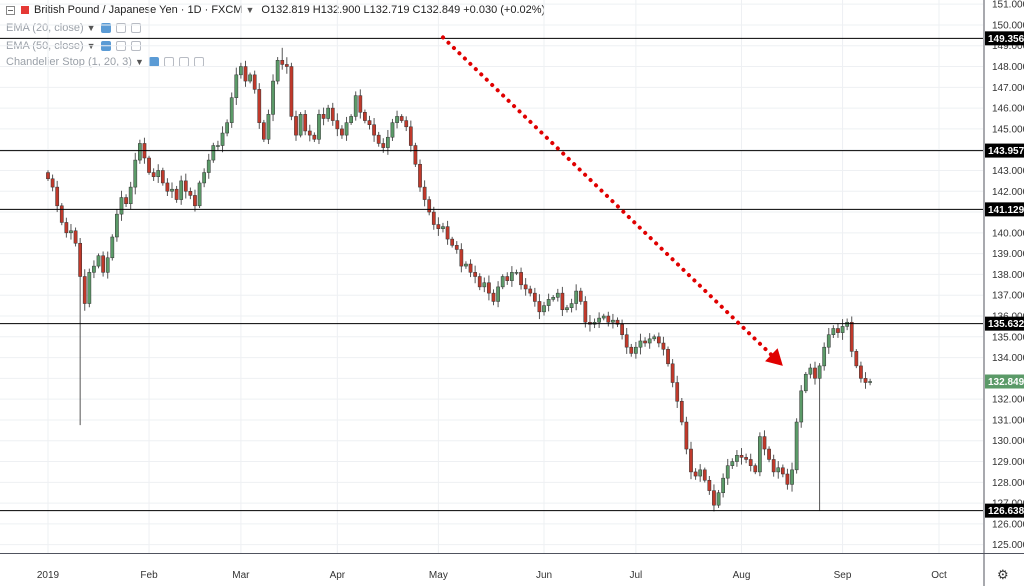  I want to click on x-tick-label: Apr, so click(338, 575).